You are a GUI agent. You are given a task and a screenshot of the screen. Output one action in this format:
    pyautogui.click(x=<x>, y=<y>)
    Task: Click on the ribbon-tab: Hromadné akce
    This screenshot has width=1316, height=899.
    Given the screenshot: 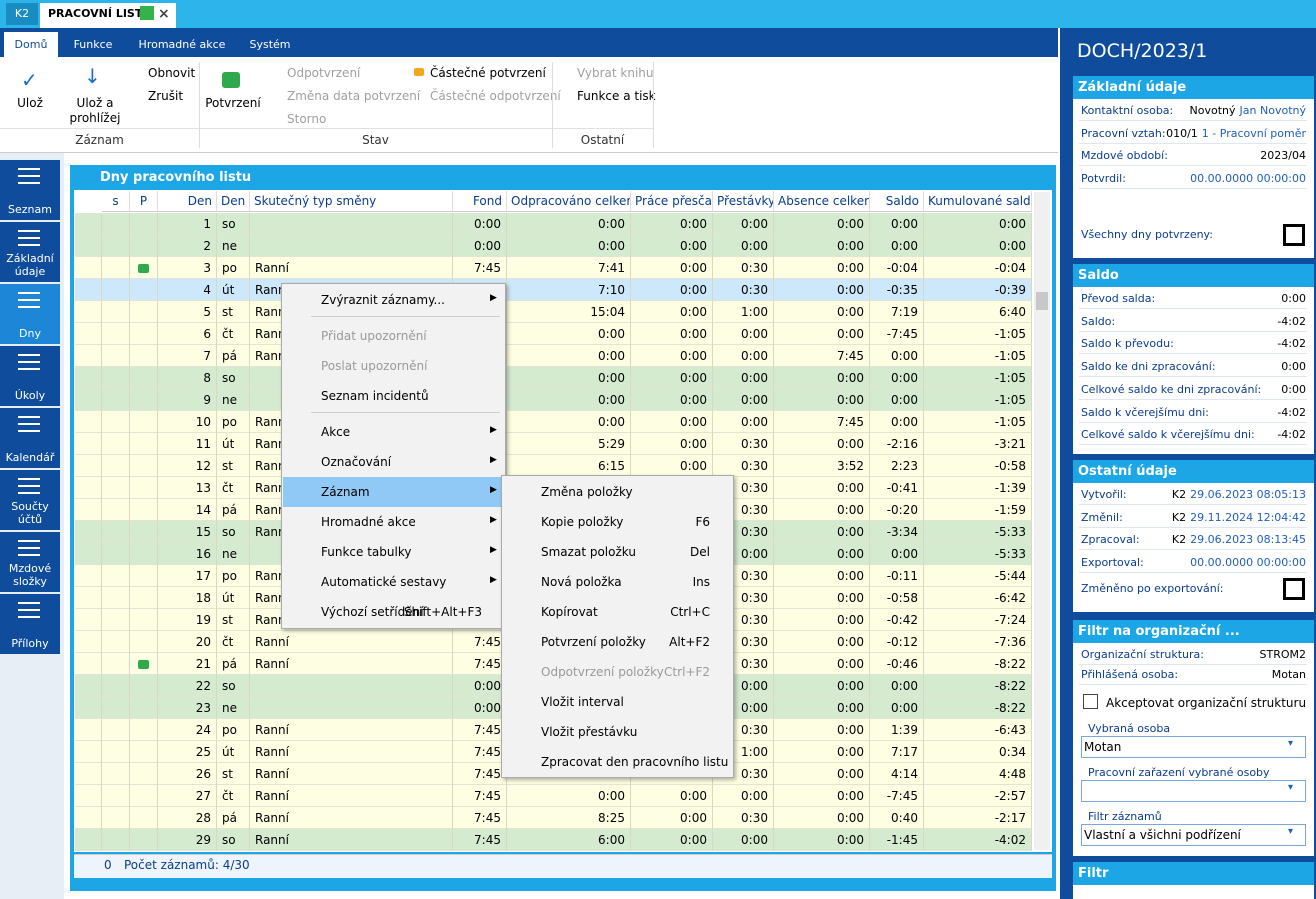 What is the action you would take?
    pyautogui.click(x=182, y=44)
    